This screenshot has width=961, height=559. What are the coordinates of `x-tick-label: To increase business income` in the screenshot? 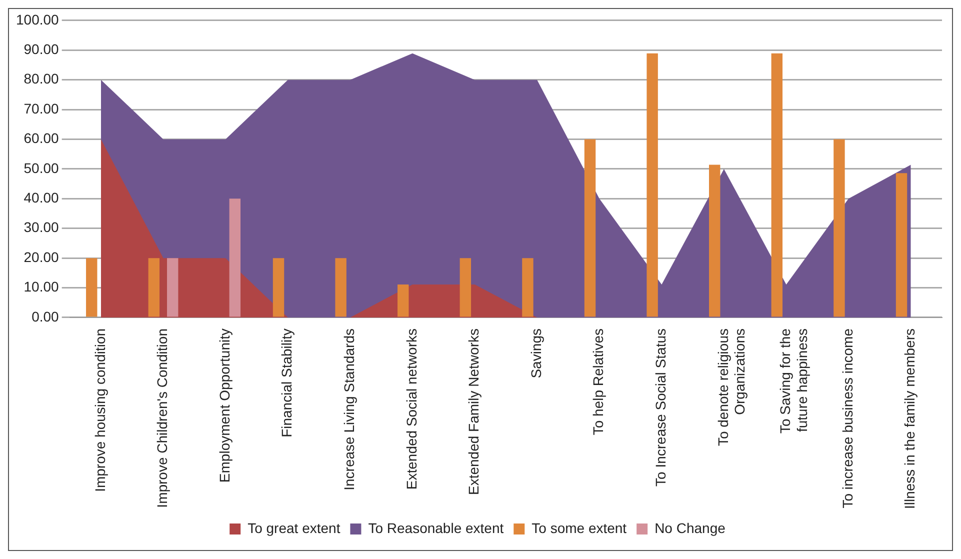 It's located at (847, 418).